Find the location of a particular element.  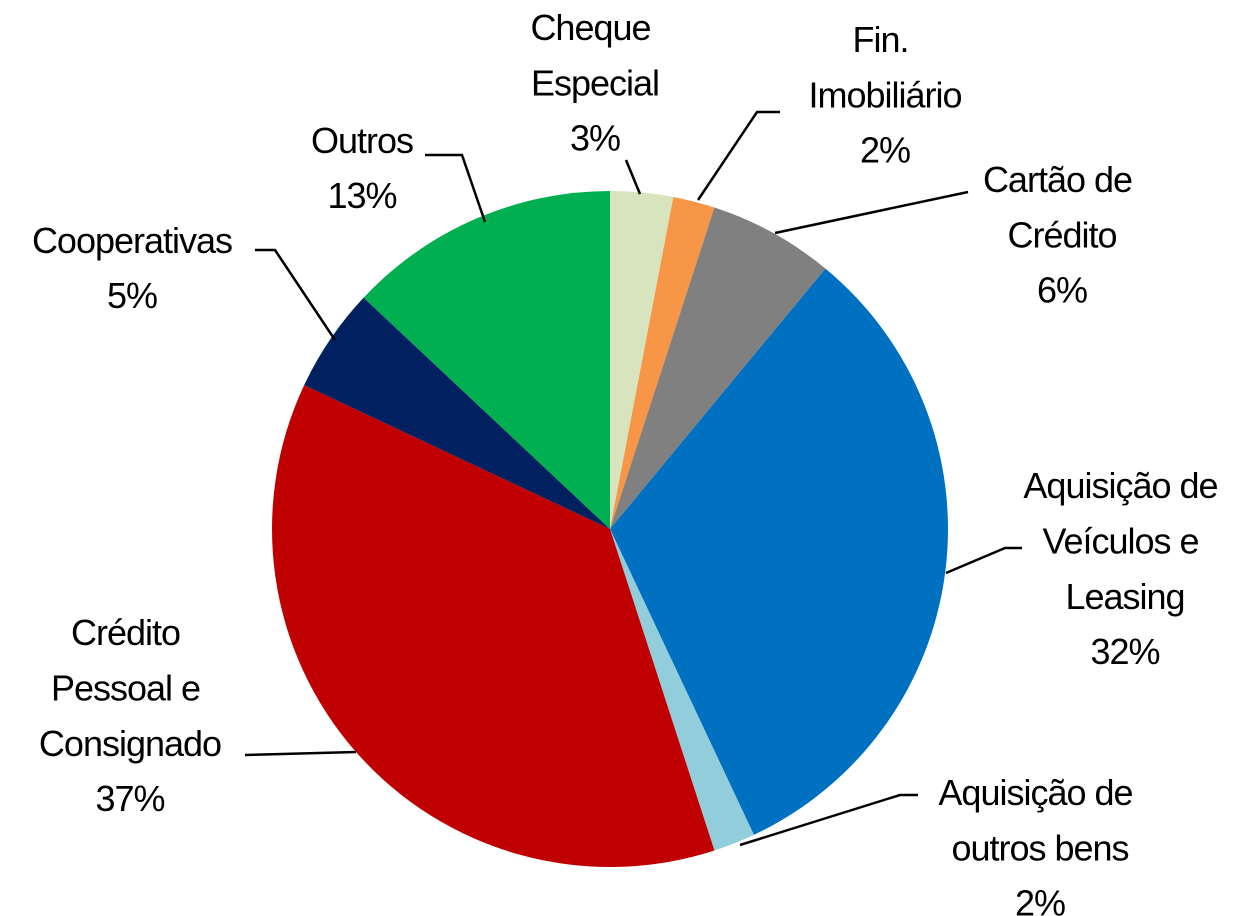

slice-label: Crédito Pessoal e Consignado is located at coordinates (130, 688).